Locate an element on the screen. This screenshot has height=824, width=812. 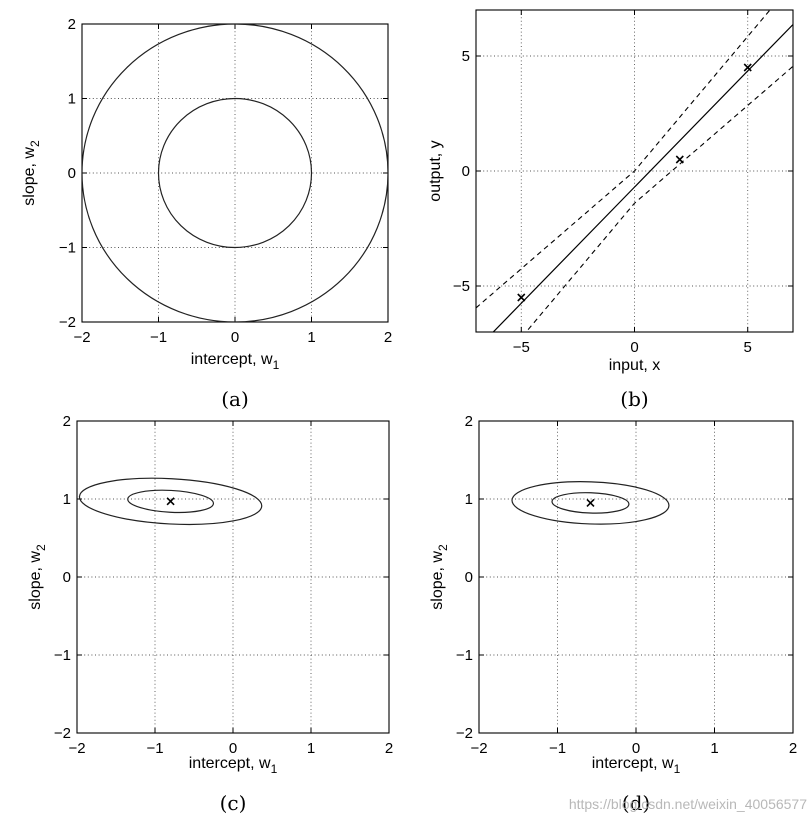
confidence-band-lower is located at coordinates (659, 198).